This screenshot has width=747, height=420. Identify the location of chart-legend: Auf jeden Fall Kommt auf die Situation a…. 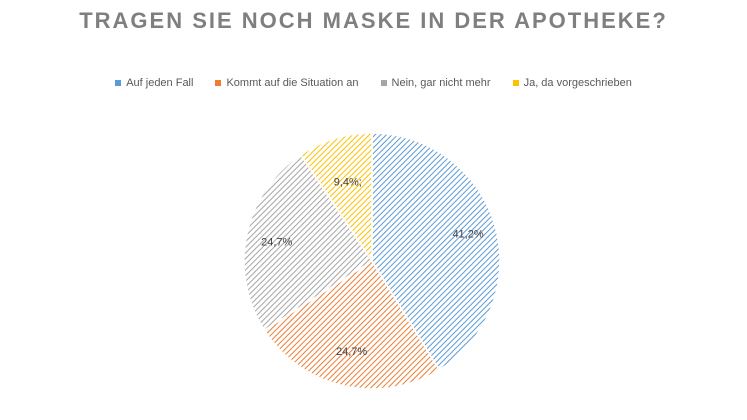
(373, 83).